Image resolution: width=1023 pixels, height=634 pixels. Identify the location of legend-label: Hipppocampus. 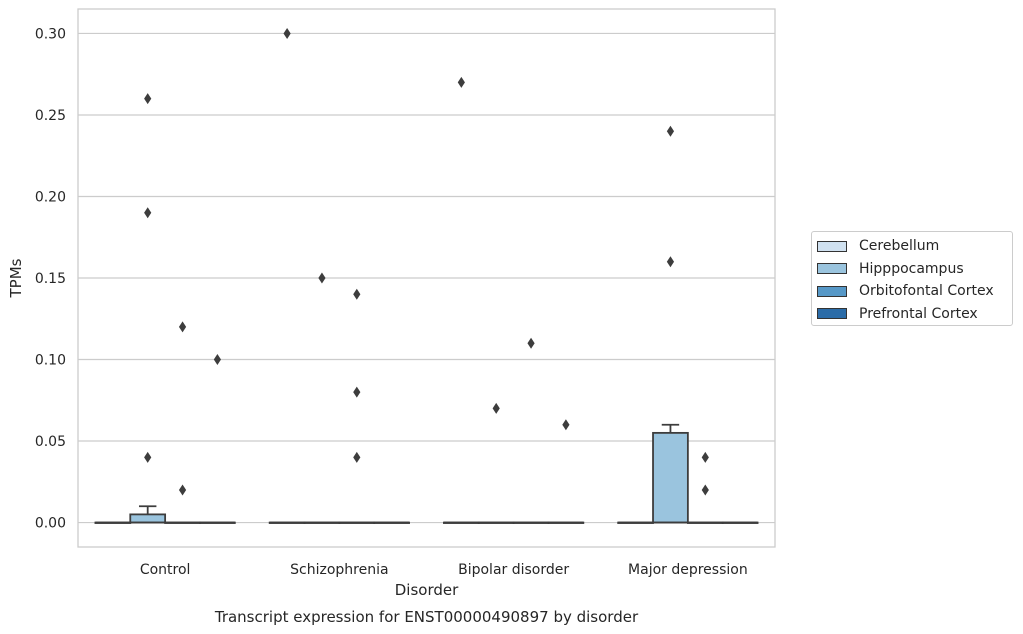
(911, 268).